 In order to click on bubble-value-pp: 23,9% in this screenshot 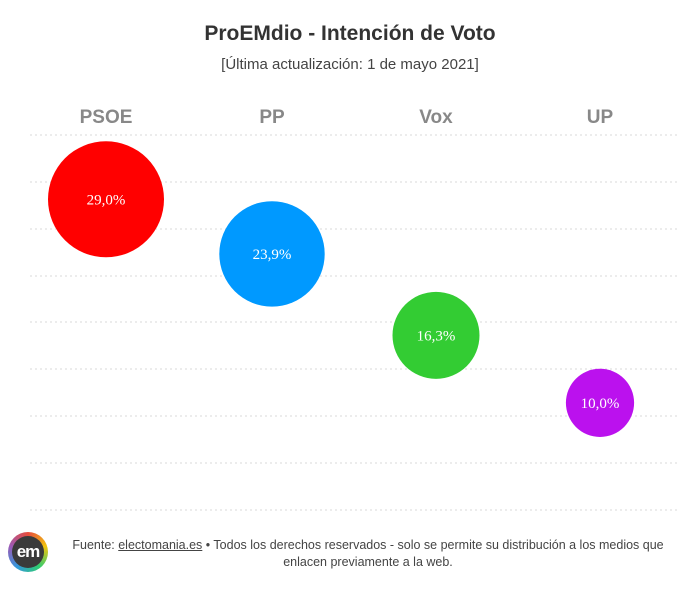, I will do `click(272, 255)`.